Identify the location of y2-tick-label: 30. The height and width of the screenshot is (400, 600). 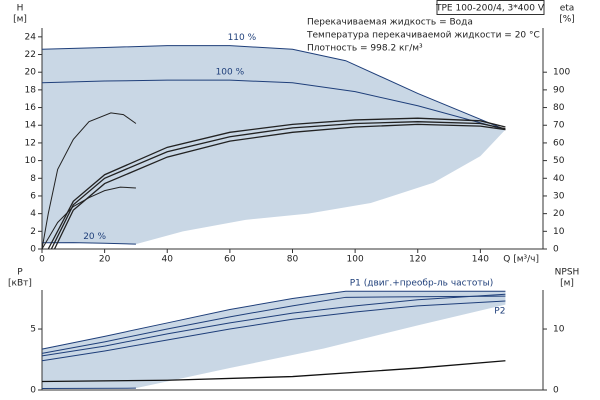
(559, 196).